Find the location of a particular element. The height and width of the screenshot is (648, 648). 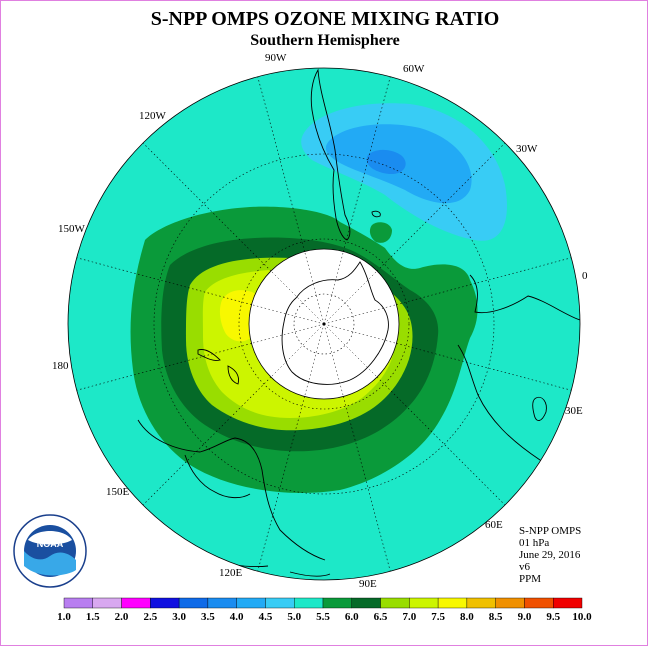

colorbar-tick-label: 5.5 is located at coordinates (323, 617).